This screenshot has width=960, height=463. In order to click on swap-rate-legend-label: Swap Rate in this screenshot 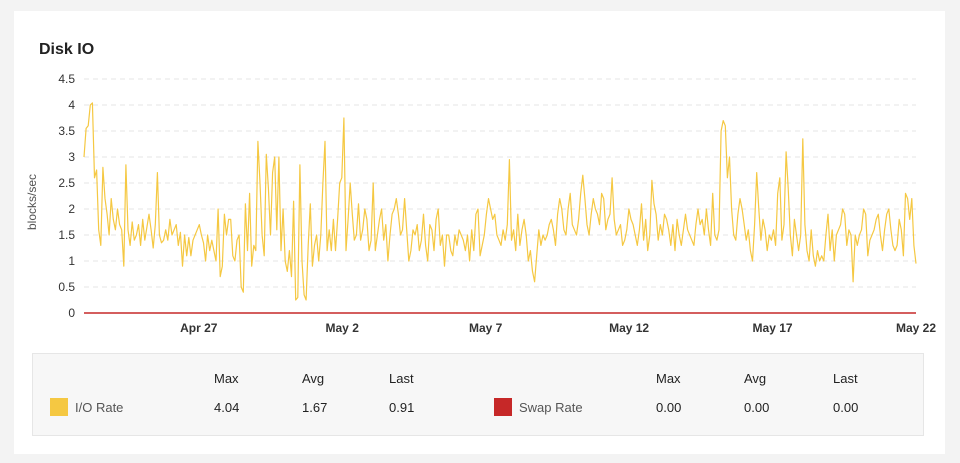, I will do `click(551, 407)`.